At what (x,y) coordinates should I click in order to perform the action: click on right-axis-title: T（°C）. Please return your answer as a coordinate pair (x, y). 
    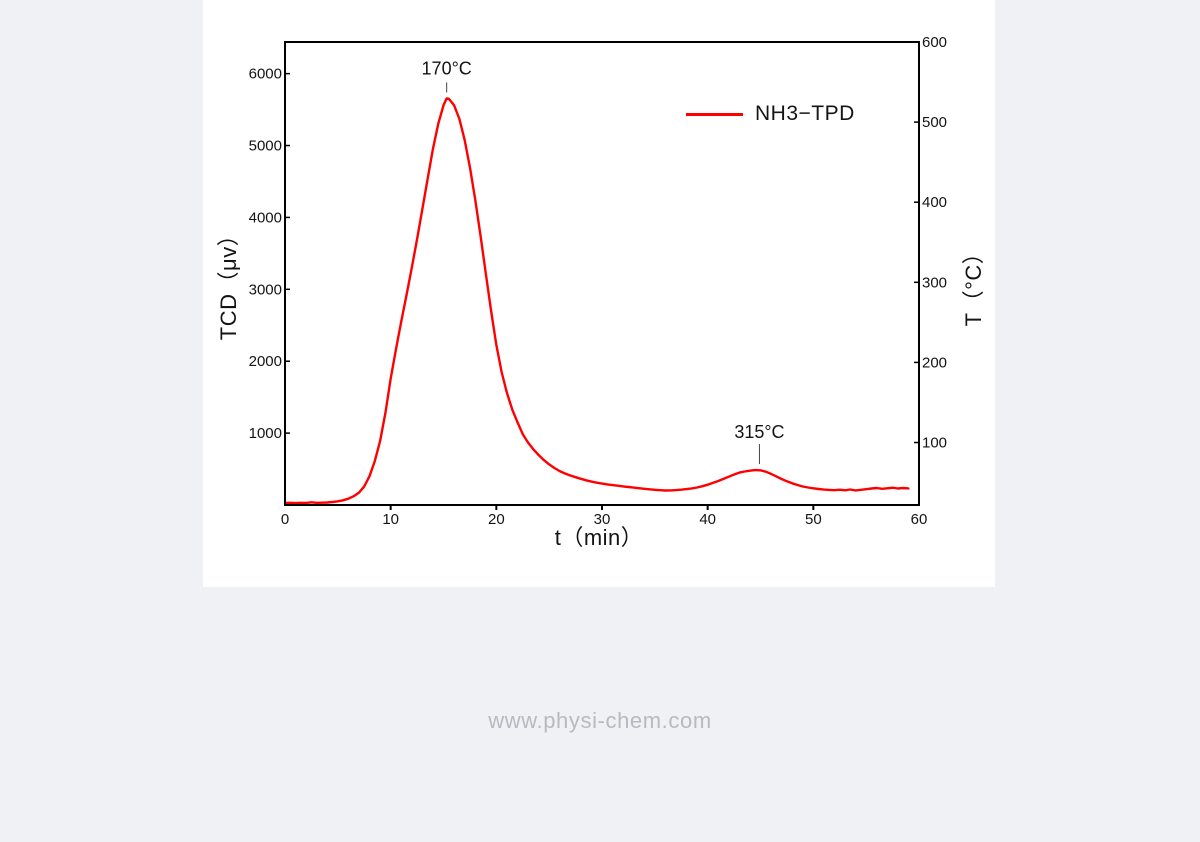
    Looking at the image, I should click on (973, 284).